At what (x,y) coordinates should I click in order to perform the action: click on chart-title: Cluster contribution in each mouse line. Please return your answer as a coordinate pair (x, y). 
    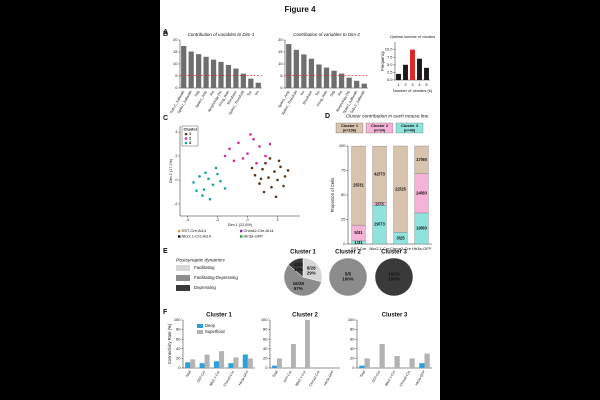
    Looking at the image, I should click on (387, 116).